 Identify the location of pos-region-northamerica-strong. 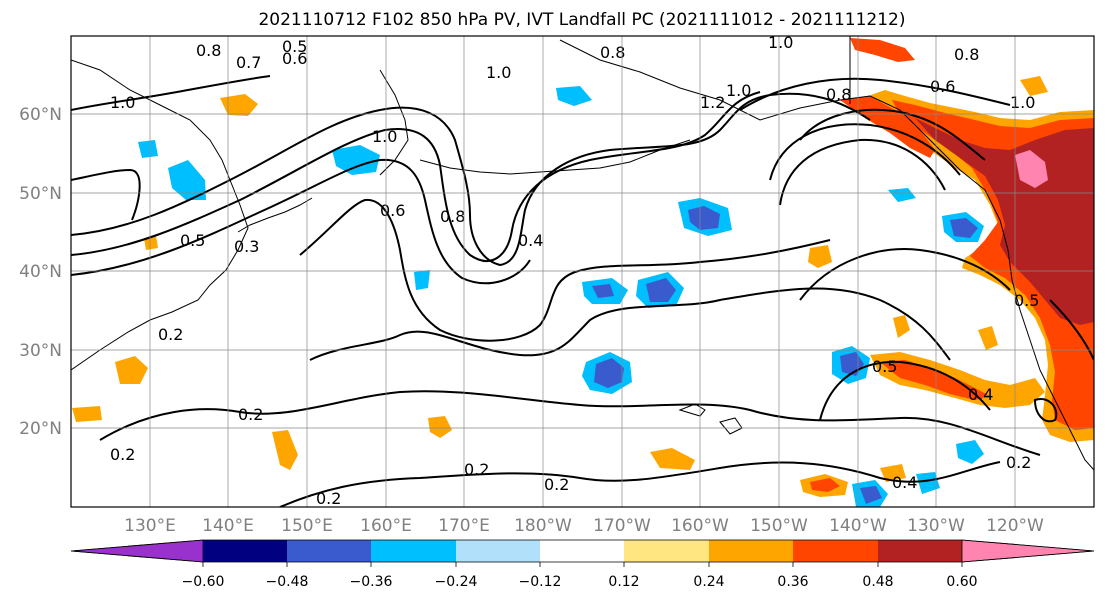
(1004, 221).